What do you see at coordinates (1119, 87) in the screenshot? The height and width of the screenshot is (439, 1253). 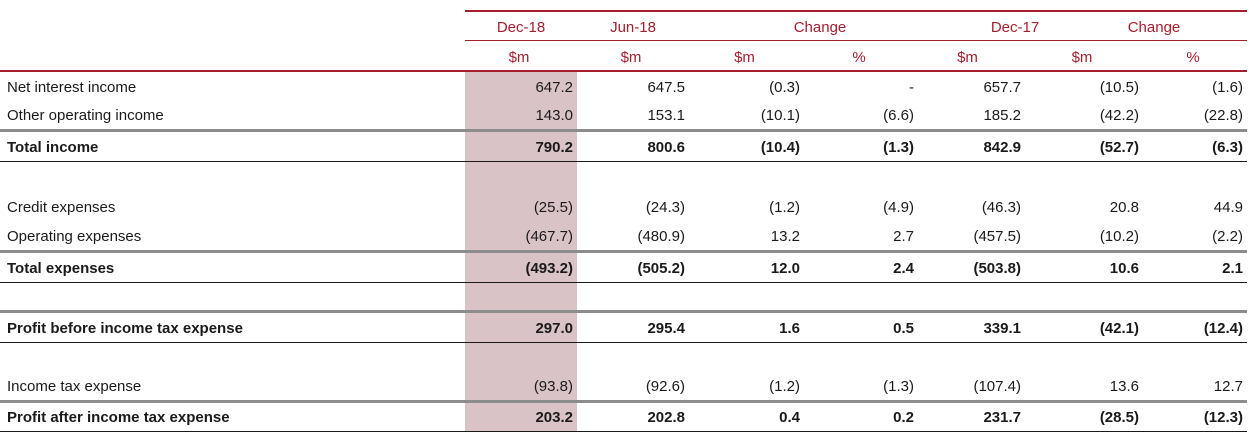 I see `cell-change2-amt: (10.5)` at bounding box center [1119, 87].